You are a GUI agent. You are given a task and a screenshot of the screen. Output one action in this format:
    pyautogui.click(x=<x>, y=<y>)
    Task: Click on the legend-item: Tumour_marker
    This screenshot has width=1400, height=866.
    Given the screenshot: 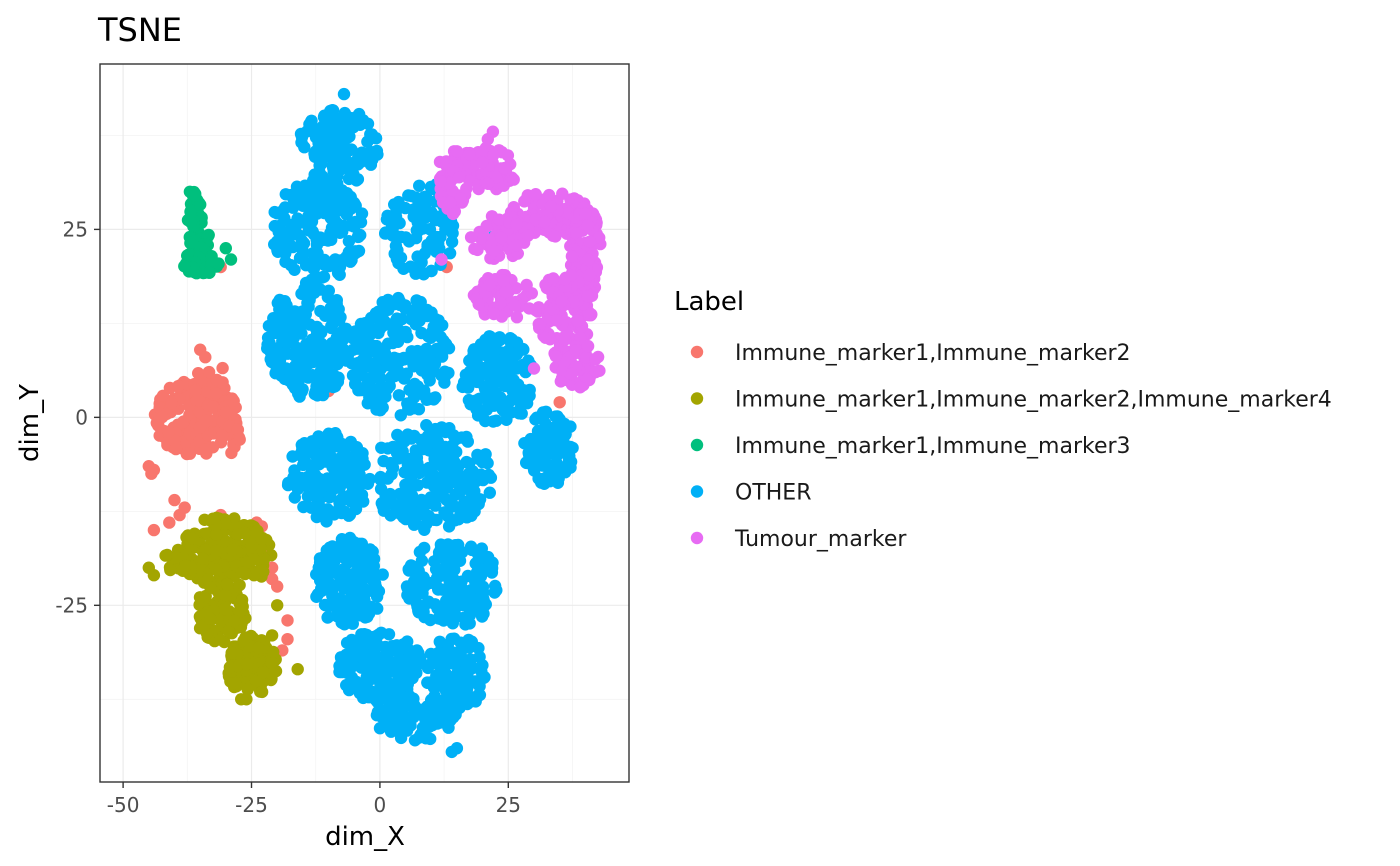 What is the action you would take?
    pyautogui.click(x=798, y=539)
    